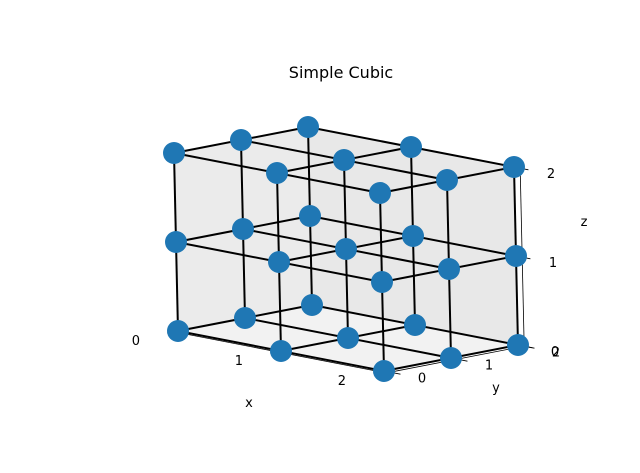  I want to click on x-tick-label: 0, so click(136, 341).